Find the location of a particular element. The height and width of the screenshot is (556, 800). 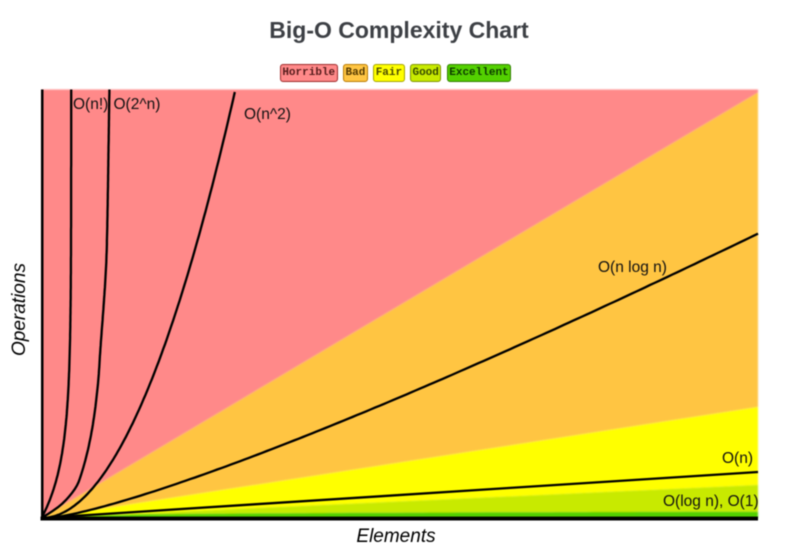

svg-text: O(n) is located at coordinates (737, 458).